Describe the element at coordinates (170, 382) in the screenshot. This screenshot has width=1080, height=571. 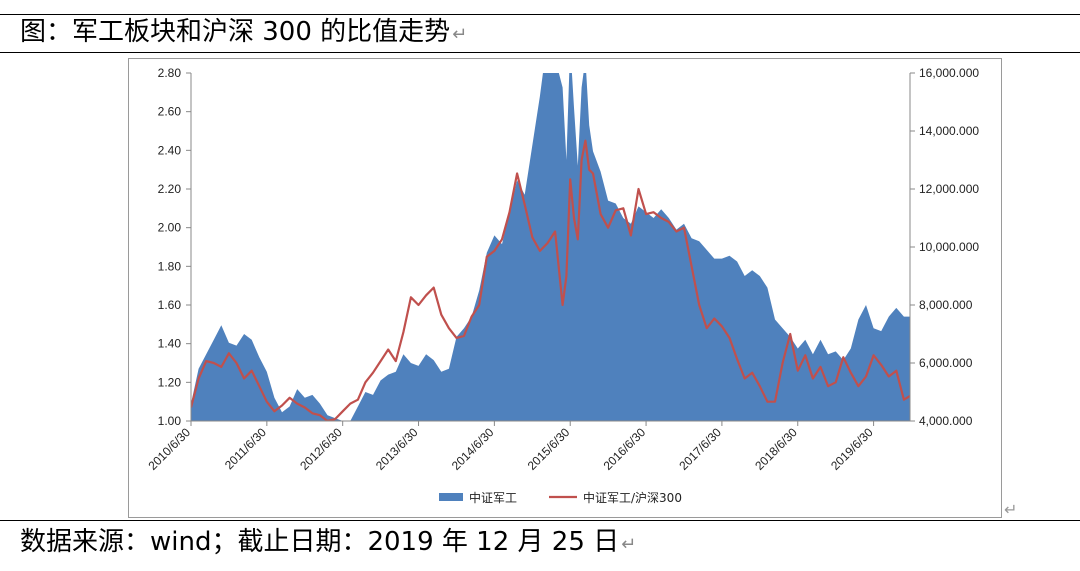
I see `left-tick-label: 1.20` at that location.